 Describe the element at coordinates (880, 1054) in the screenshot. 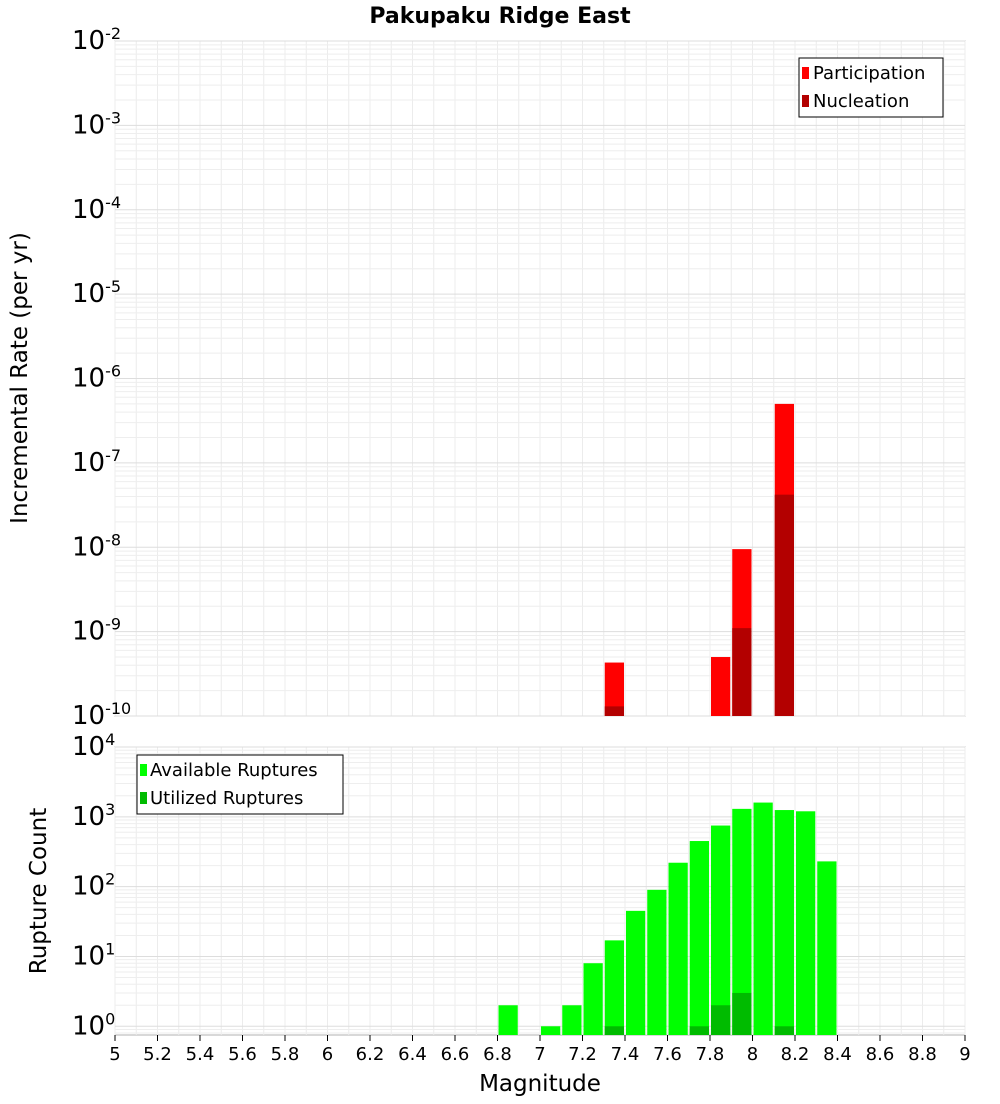

I see `x-tick-label: 8.6` at that location.